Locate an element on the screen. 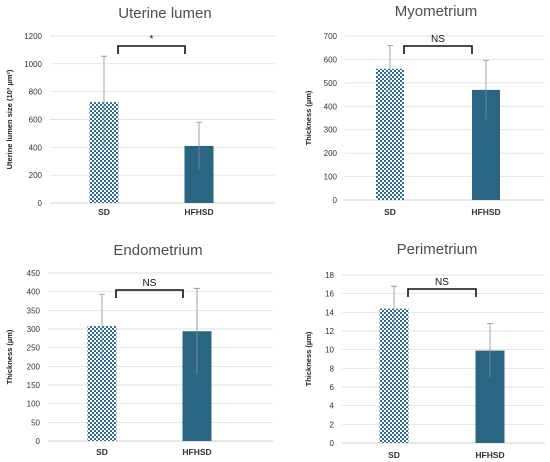 This screenshot has height=462, width=550. uterine-lumen-y-tick-label: 1200 is located at coordinates (33, 36).